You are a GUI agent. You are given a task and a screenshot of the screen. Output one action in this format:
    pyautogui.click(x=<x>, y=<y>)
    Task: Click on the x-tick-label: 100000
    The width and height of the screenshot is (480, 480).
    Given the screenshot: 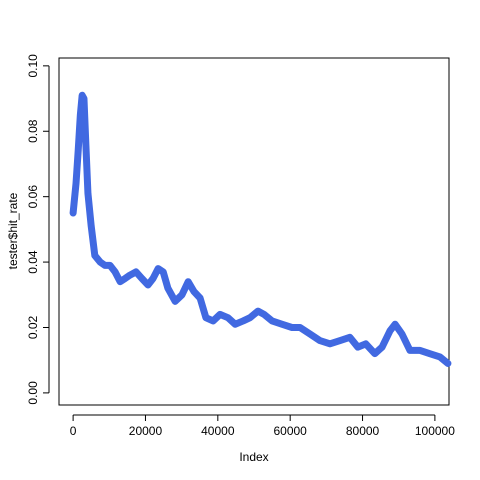 What is the action you would take?
    pyautogui.click(x=435, y=431)
    